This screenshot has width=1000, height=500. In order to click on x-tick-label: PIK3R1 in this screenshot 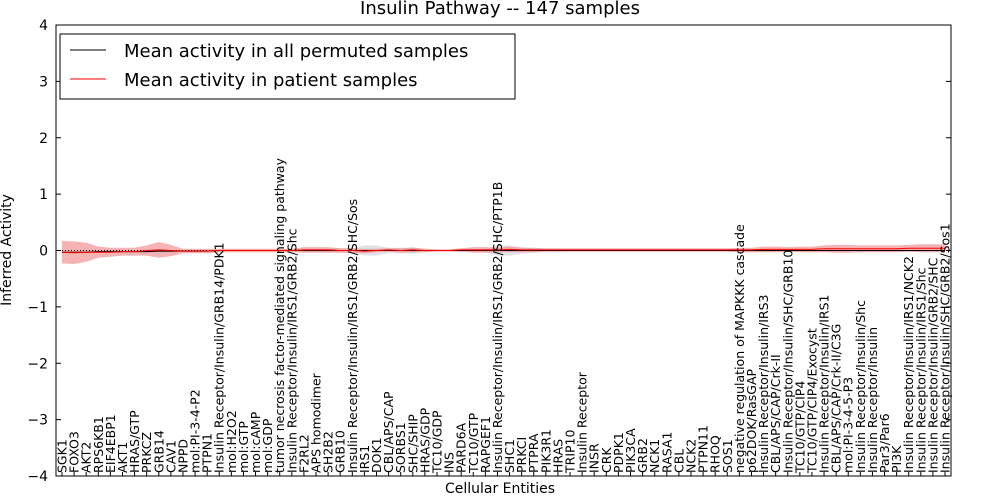, I will do `click(545, 451)`.